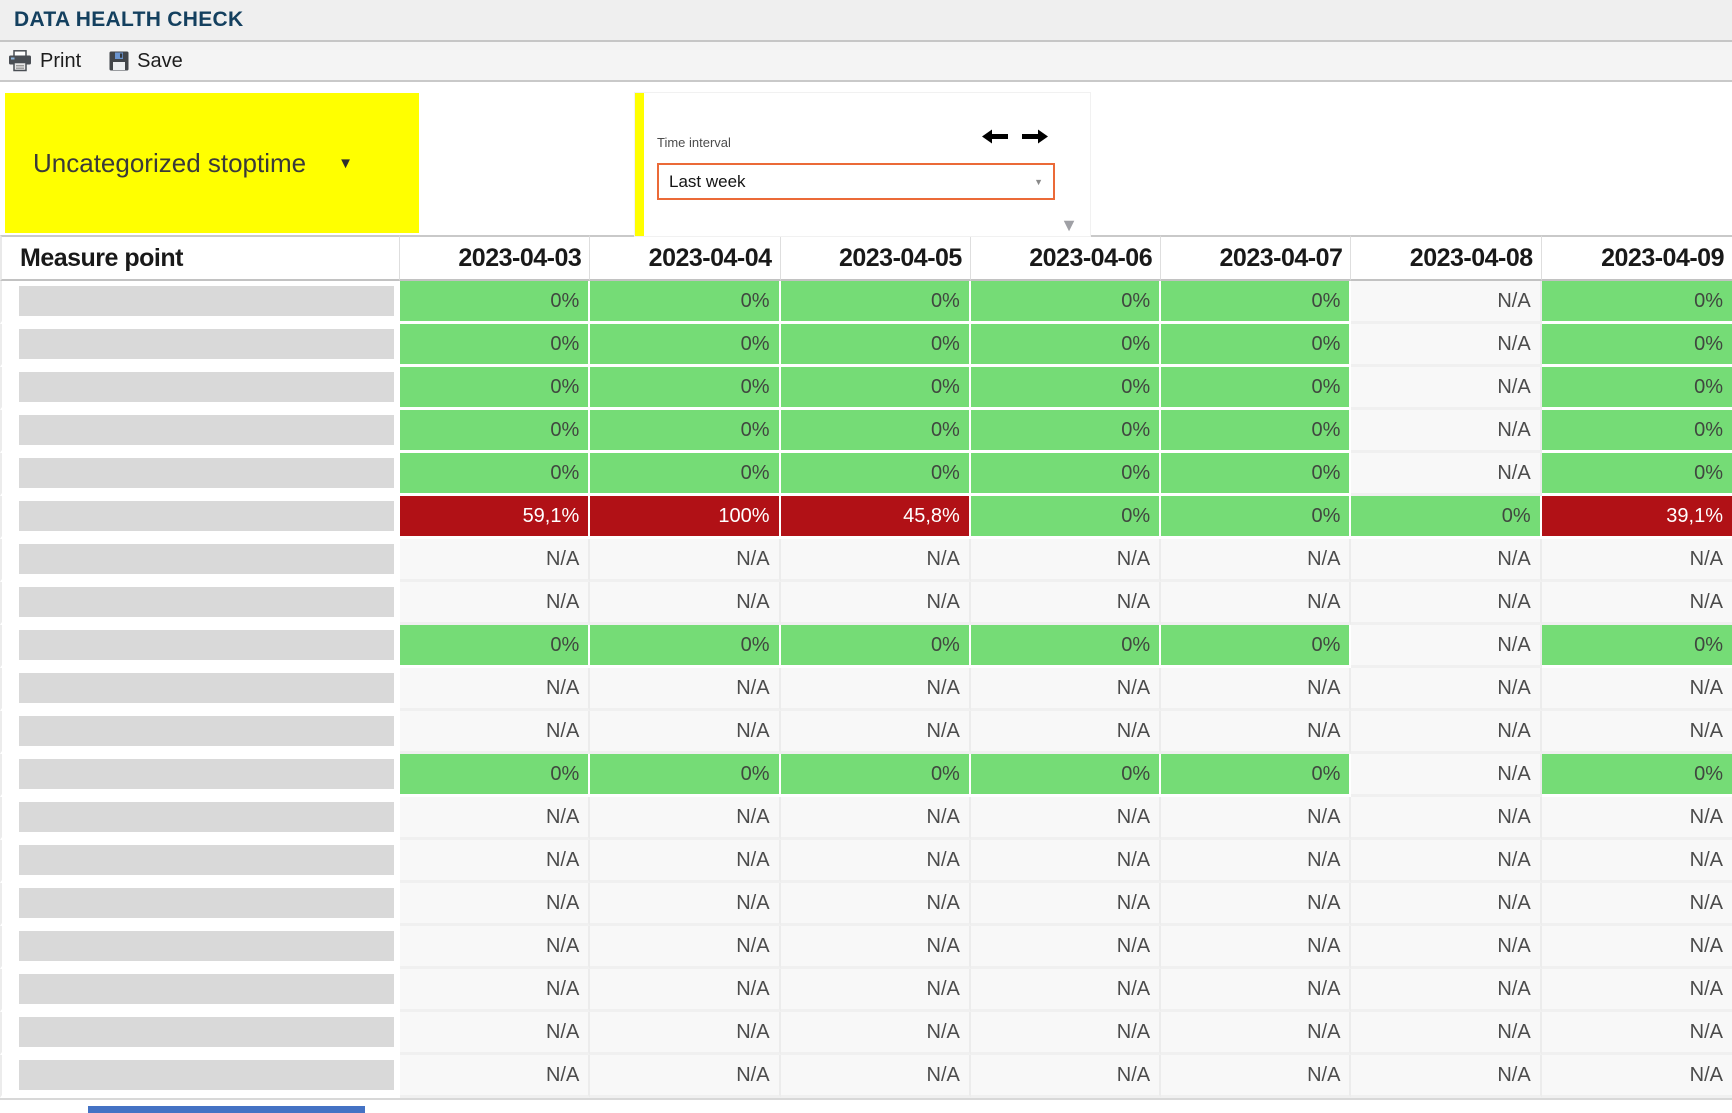  What do you see at coordinates (129, 19) in the screenshot?
I see `page-title: DATA HEALTH CHECK` at bounding box center [129, 19].